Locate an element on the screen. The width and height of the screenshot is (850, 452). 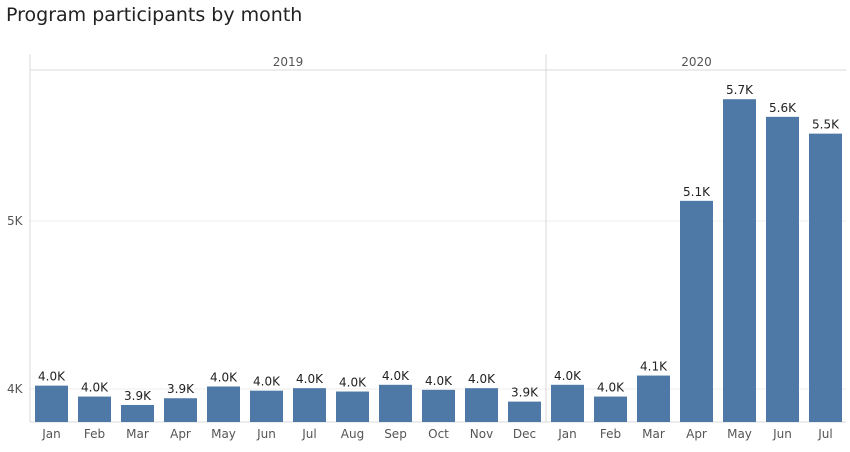
bar-2019-may is located at coordinates (223, 404).